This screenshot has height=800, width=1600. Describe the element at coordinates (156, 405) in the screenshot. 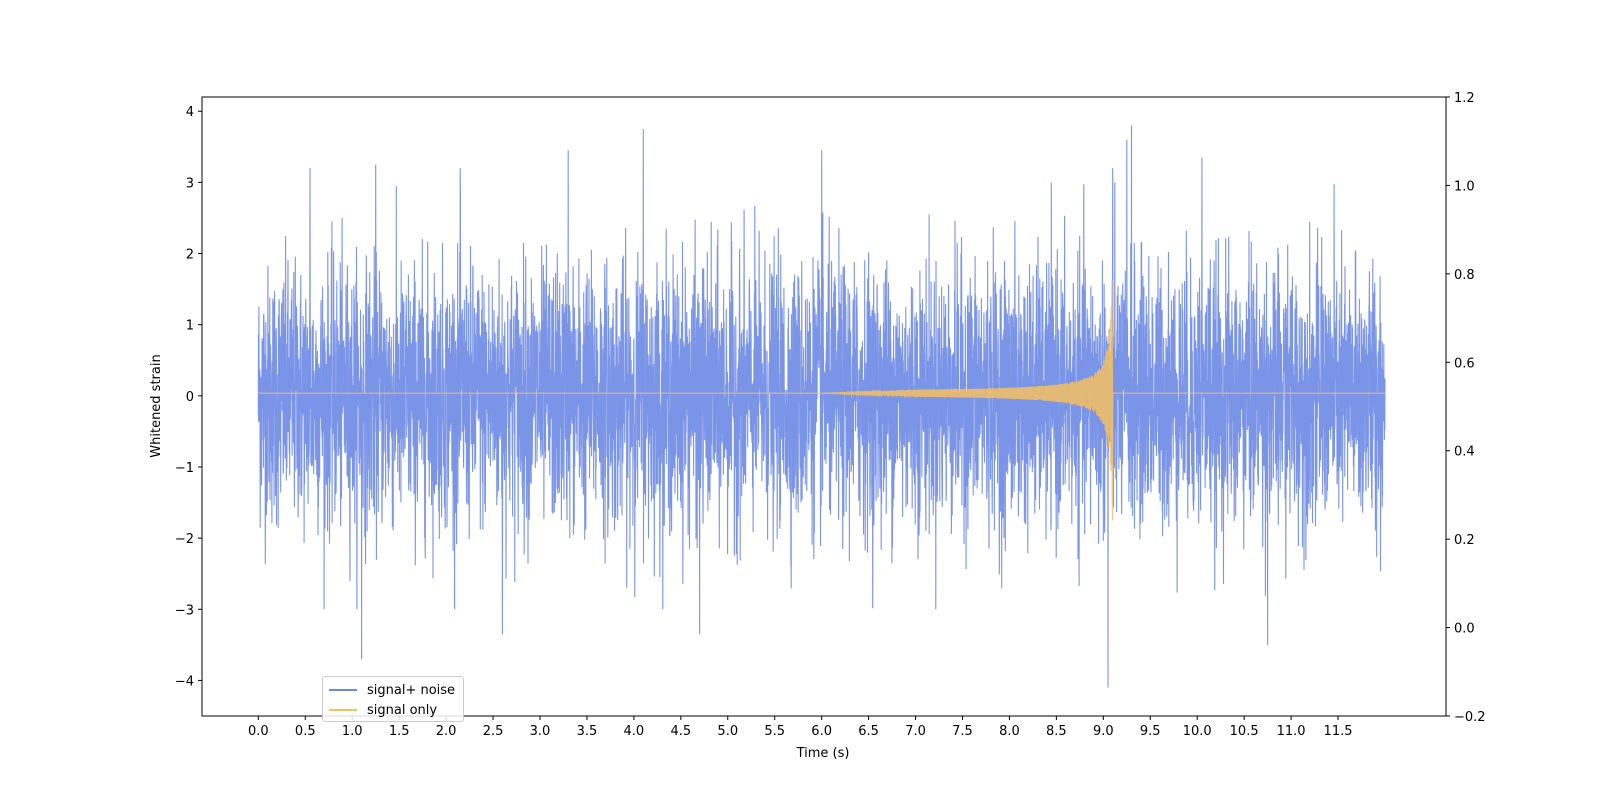

I see `y-axis-label: Whitened strain` at that location.